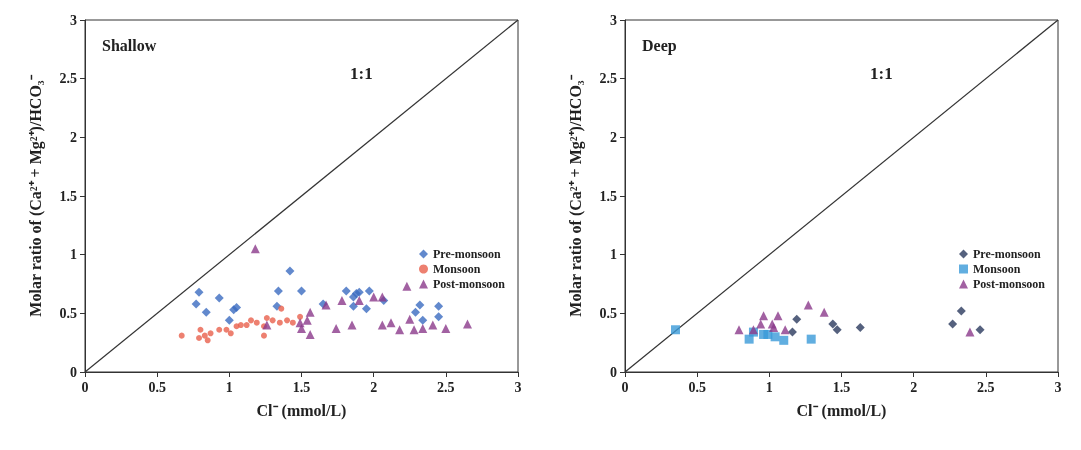 Image resolution: width=1081 pixels, height=450 pixels. What do you see at coordinates (659, 45) in the screenshot?
I see `text: Deep` at bounding box center [659, 45].